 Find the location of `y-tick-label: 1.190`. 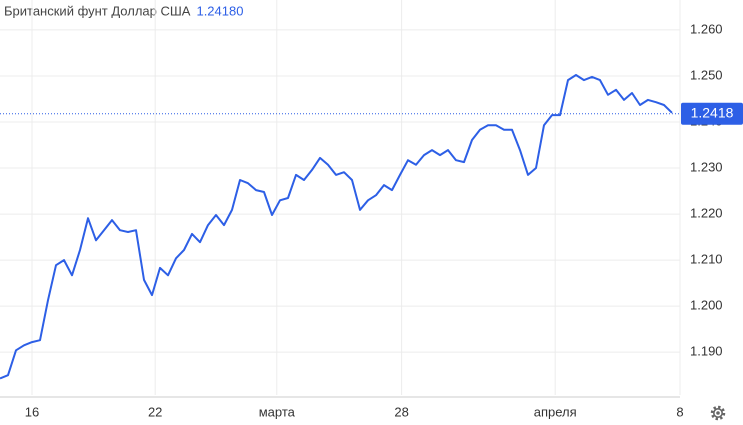

y-tick-label: 1.190 is located at coordinates (706, 351).